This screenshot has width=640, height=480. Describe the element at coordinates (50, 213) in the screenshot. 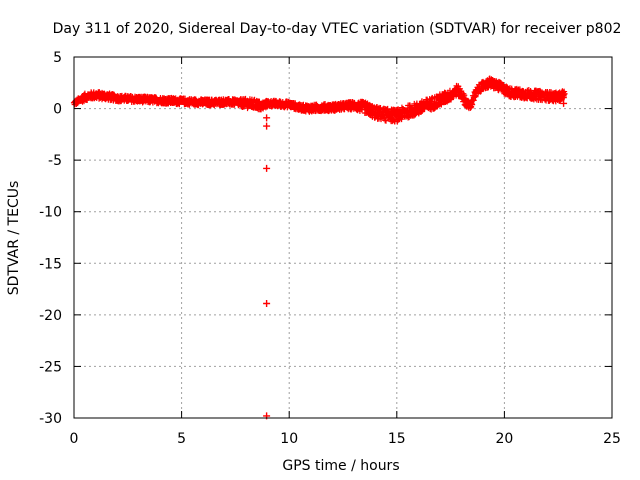

I see `y-tick-label: -10` at that location.